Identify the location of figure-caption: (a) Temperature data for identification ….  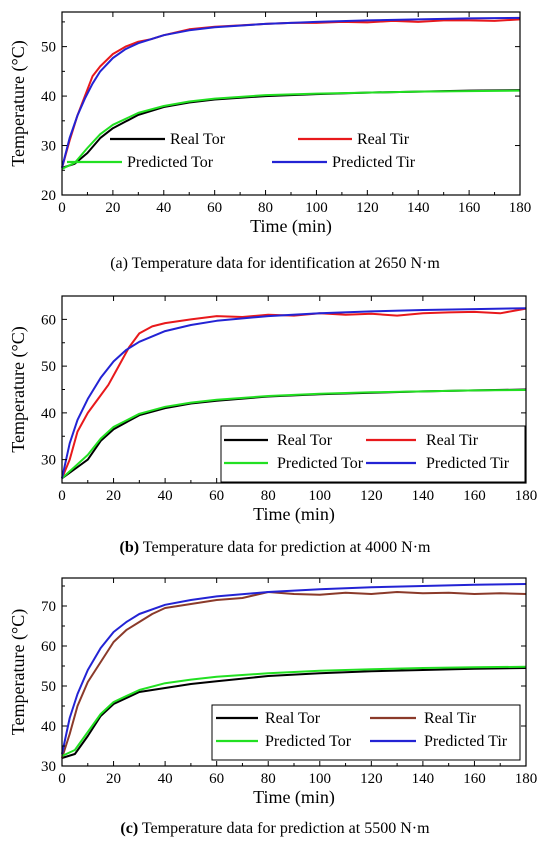
(275, 263).